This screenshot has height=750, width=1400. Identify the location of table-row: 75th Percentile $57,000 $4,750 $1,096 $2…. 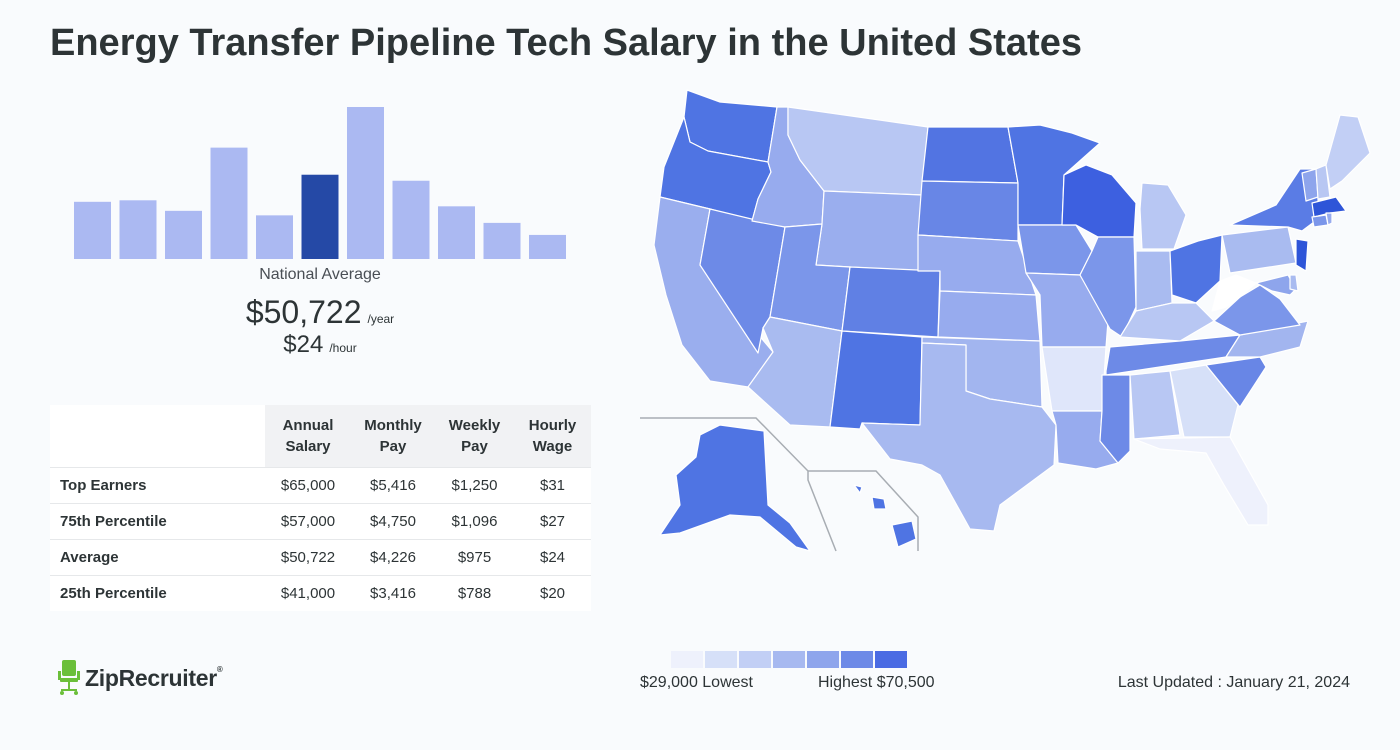
(320, 520).